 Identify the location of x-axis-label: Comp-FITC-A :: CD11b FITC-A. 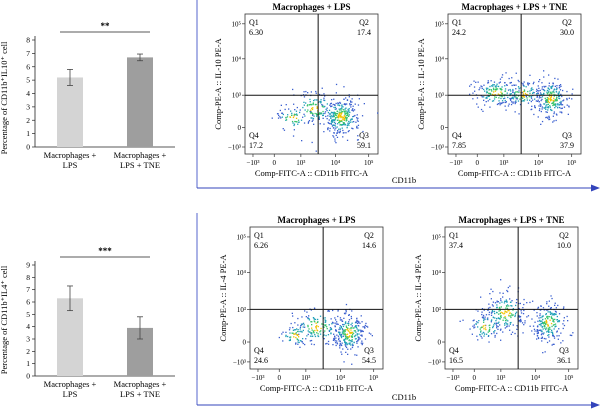
(515, 173).